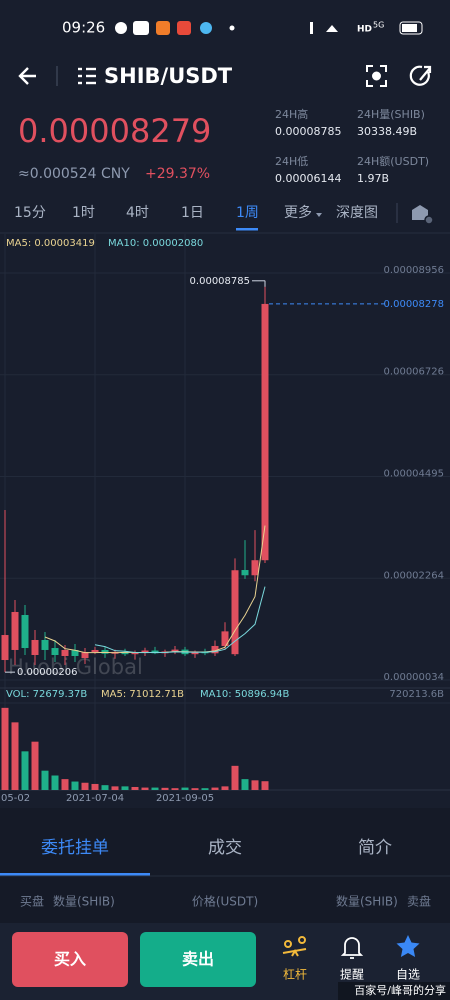 Image resolution: width=450 pixels, height=1000 pixels. Describe the element at coordinates (247, 229) in the screenshot. I see `tab-underline` at that location.